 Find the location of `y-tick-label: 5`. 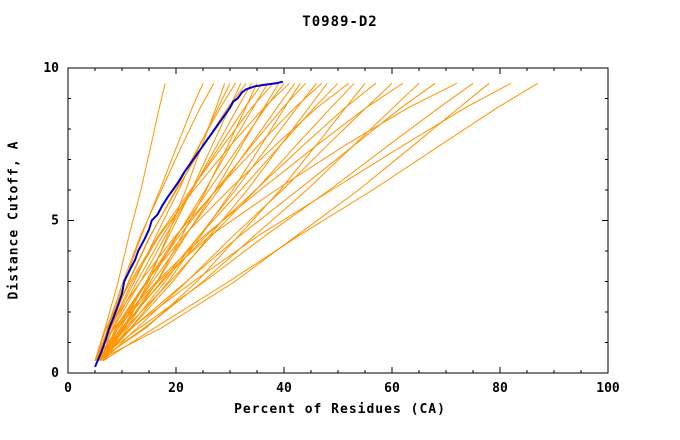

y-tick-label: 5 is located at coordinates (55, 221).